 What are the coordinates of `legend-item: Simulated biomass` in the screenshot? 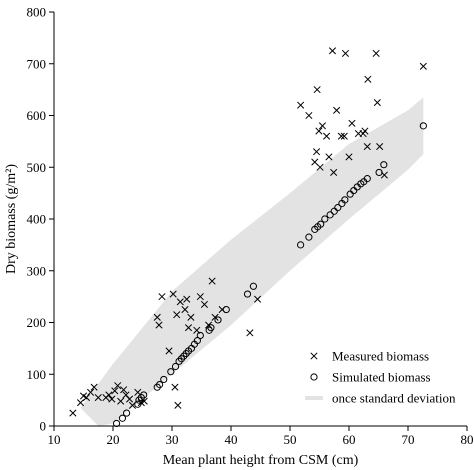 It's located at (370, 377).